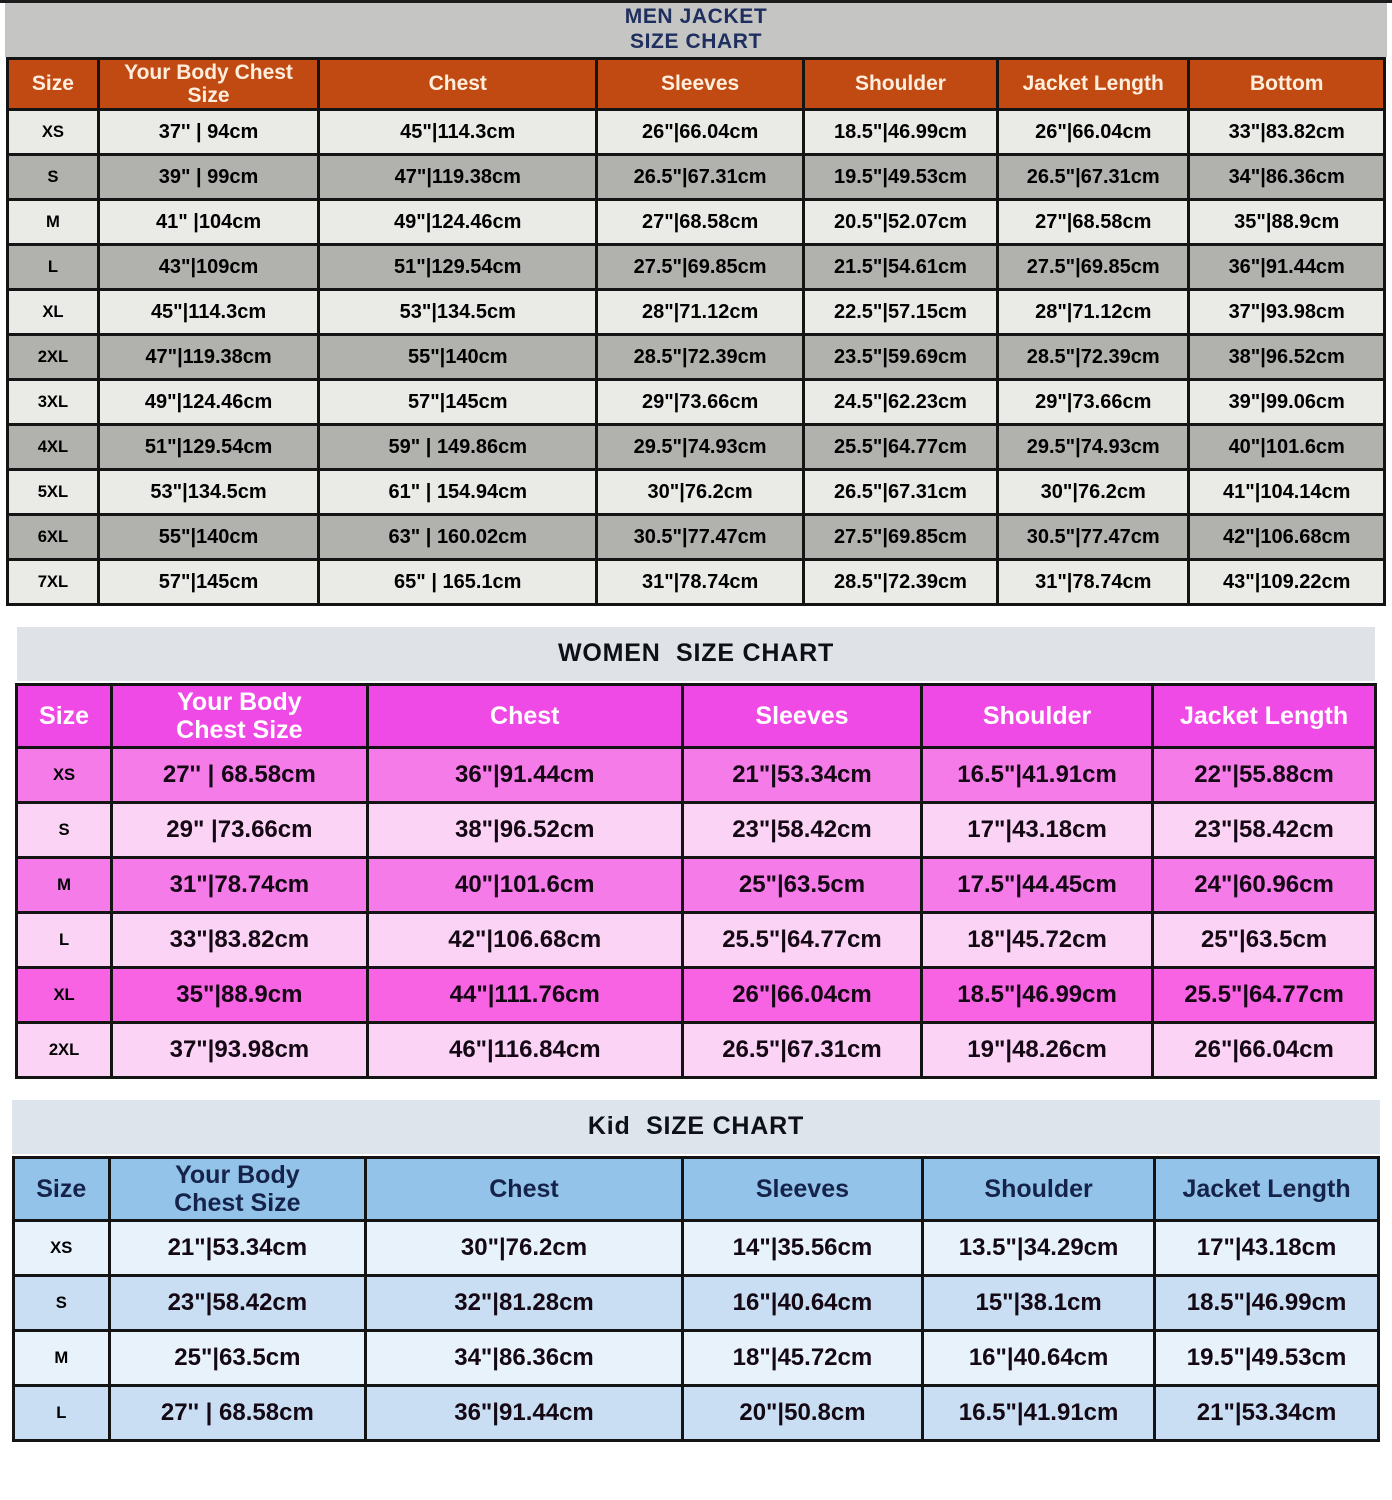 Image resolution: width=1392 pixels, height=1500 pixels. Describe the element at coordinates (1037, 940) in the screenshot. I see `measurement-cell: 18"|45.72cm` at that location.